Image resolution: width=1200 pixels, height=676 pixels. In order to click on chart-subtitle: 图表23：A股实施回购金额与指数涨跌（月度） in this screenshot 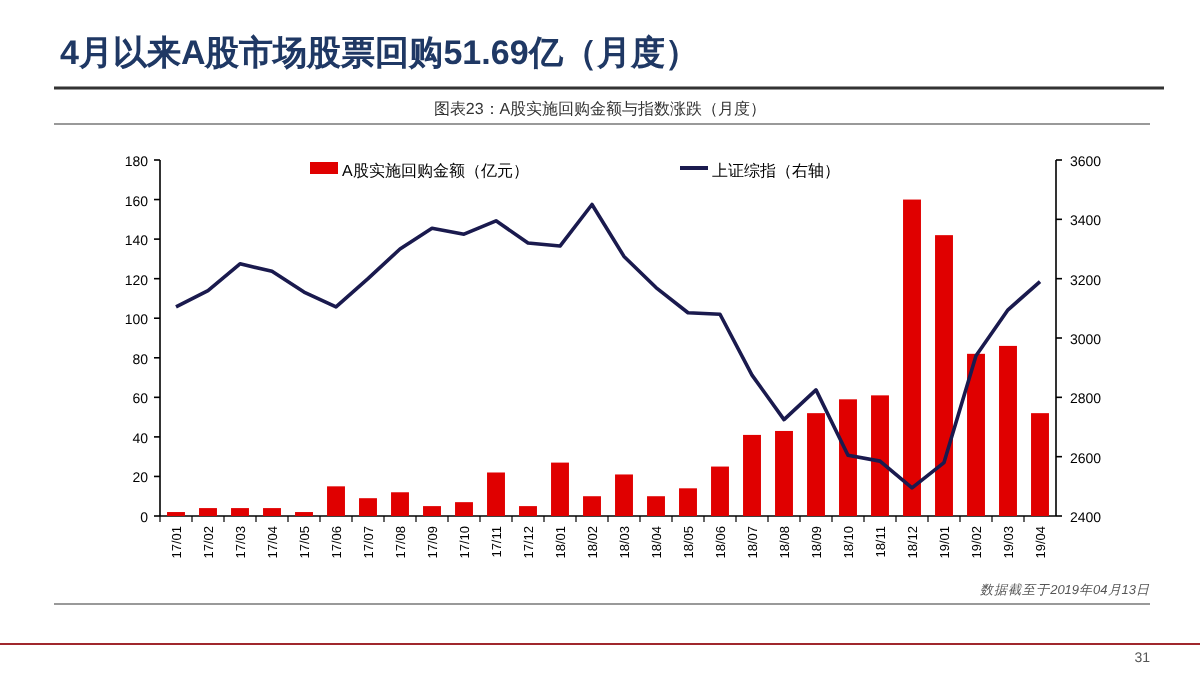, I will do `click(600, 109)`.